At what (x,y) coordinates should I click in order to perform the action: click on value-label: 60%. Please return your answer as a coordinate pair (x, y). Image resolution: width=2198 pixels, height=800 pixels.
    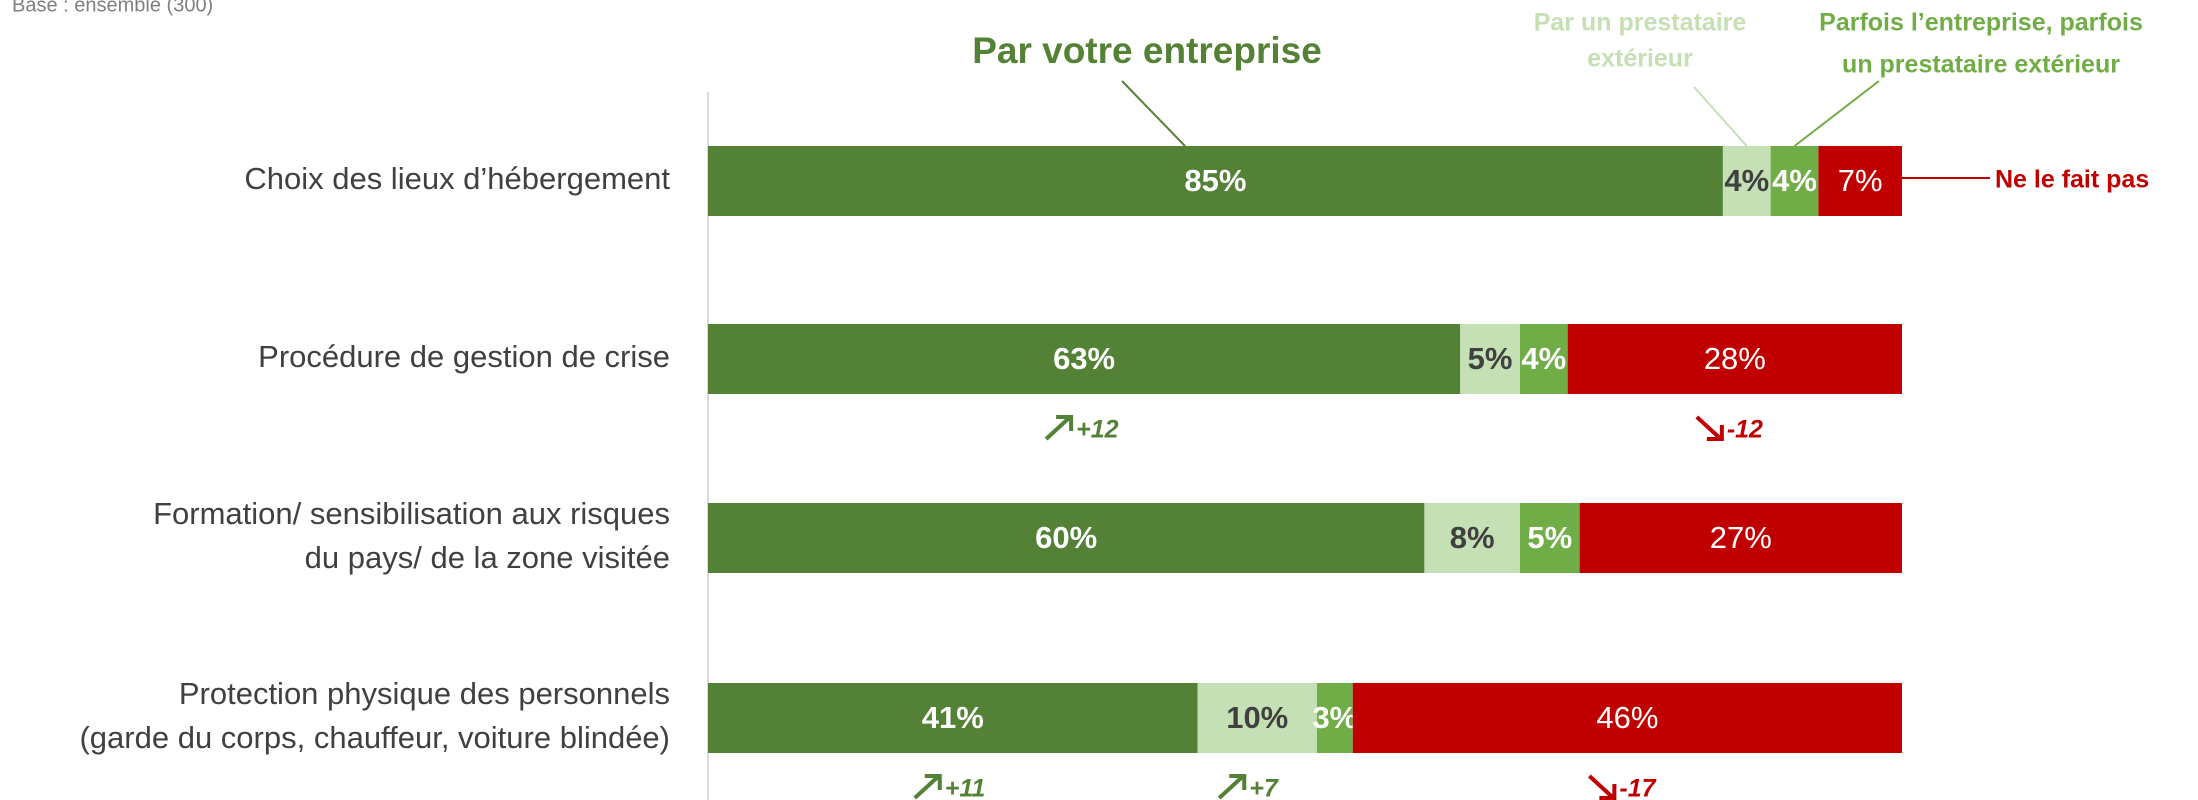
    Looking at the image, I should click on (1066, 537).